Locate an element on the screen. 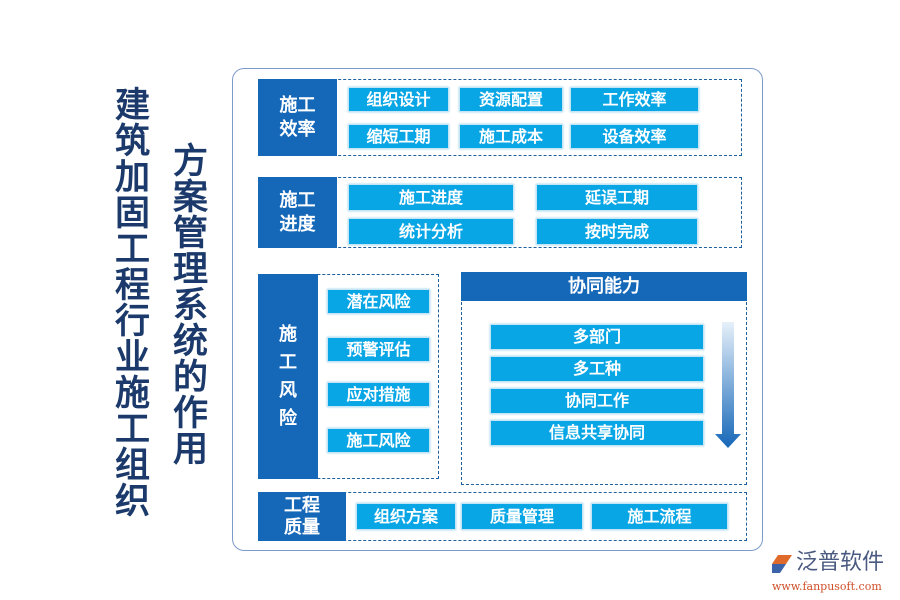  progress-item: 统计分析 is located at coordinates (431, 231).